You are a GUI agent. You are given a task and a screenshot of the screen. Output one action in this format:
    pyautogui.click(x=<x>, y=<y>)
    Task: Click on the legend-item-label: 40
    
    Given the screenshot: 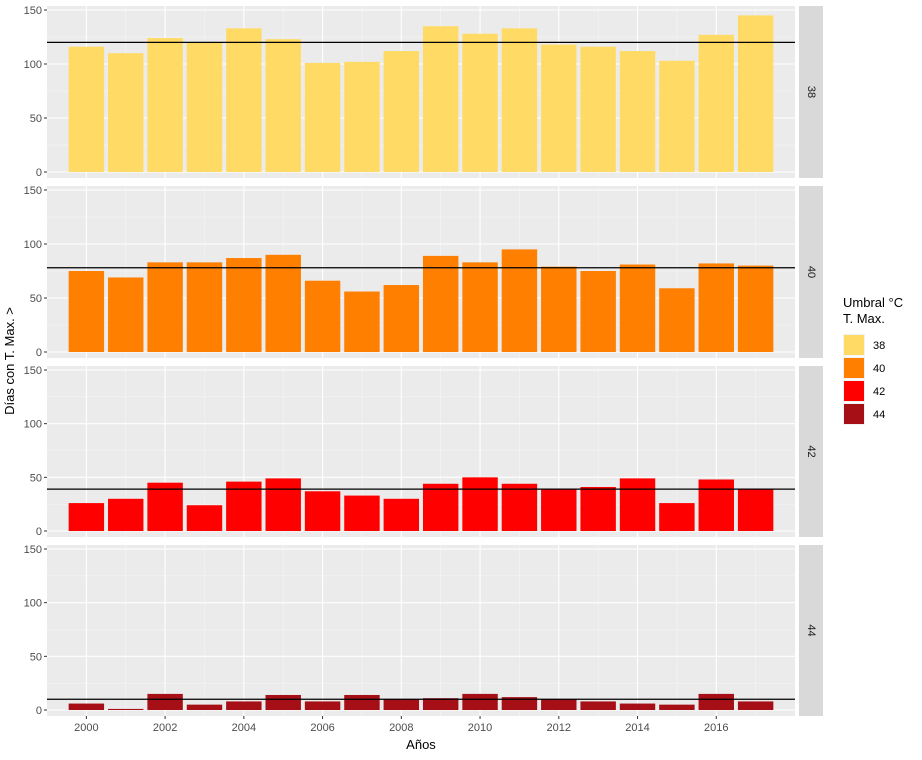 What is the action you would take?
    pyautogui.click(x=879, y=369)
    